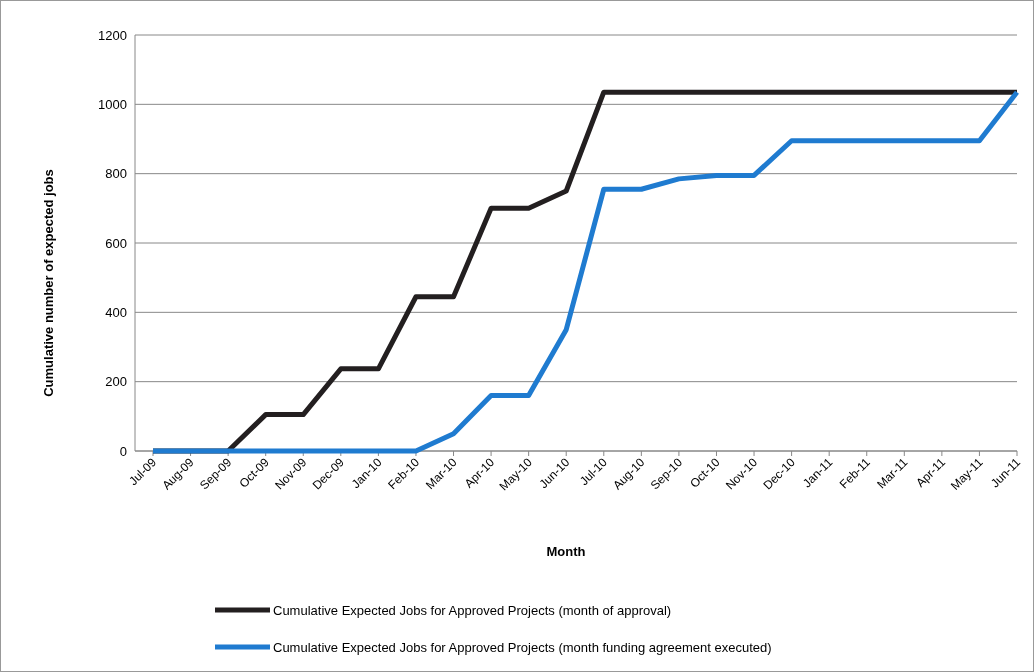 The width and height of the screenshot is (1034, 672). I want to click on y-tick-label: 400, so click(116, 312).